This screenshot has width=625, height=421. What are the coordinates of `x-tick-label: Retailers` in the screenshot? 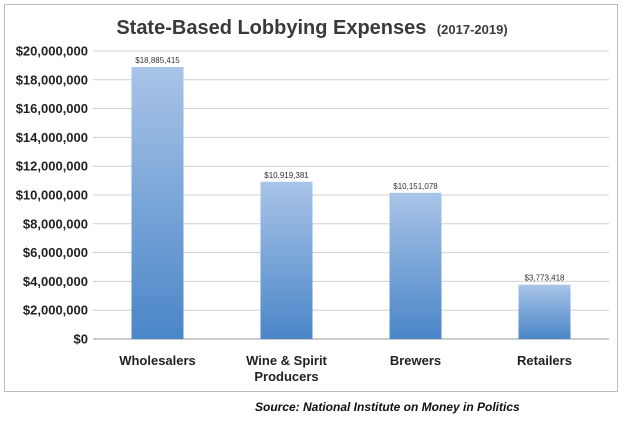 It's located at (544, 360).